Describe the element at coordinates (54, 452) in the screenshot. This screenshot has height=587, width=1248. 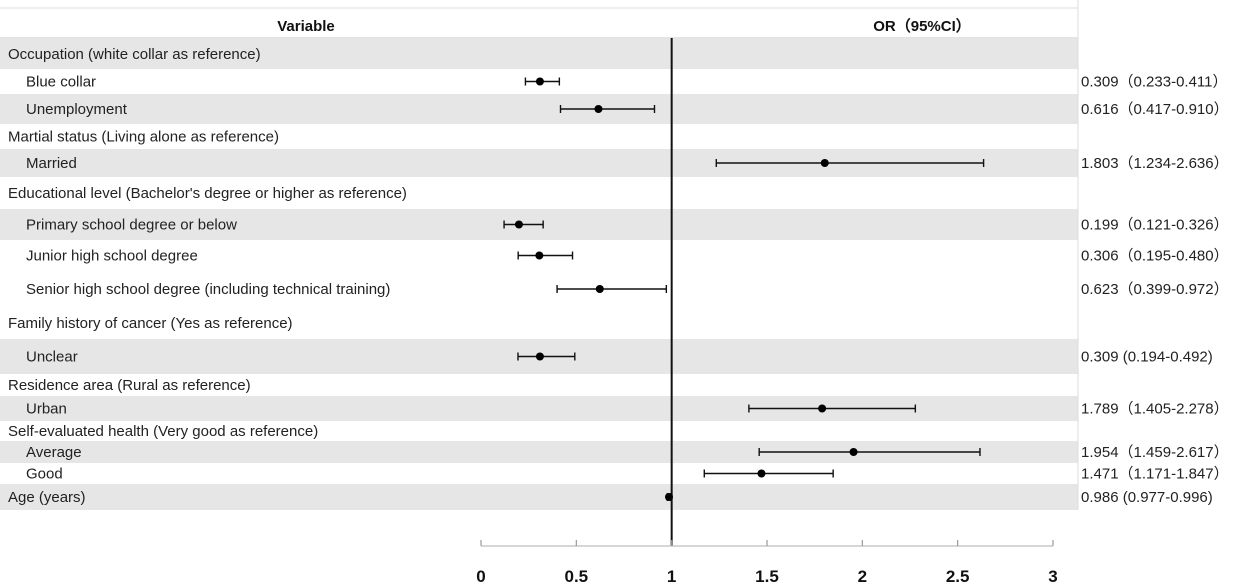
I see `row-label: Average` at that location.